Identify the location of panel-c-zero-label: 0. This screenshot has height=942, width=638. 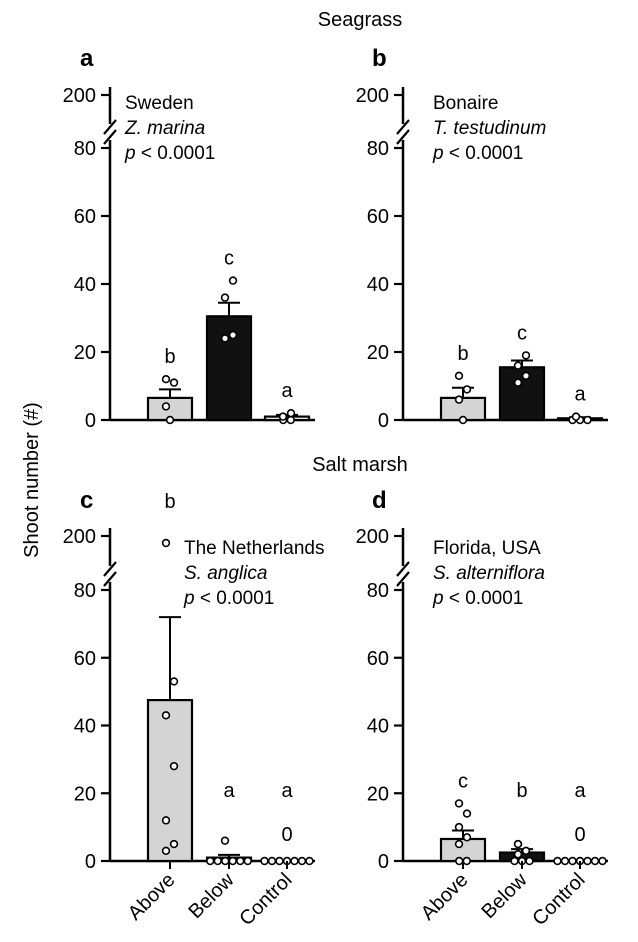
(286, 835).